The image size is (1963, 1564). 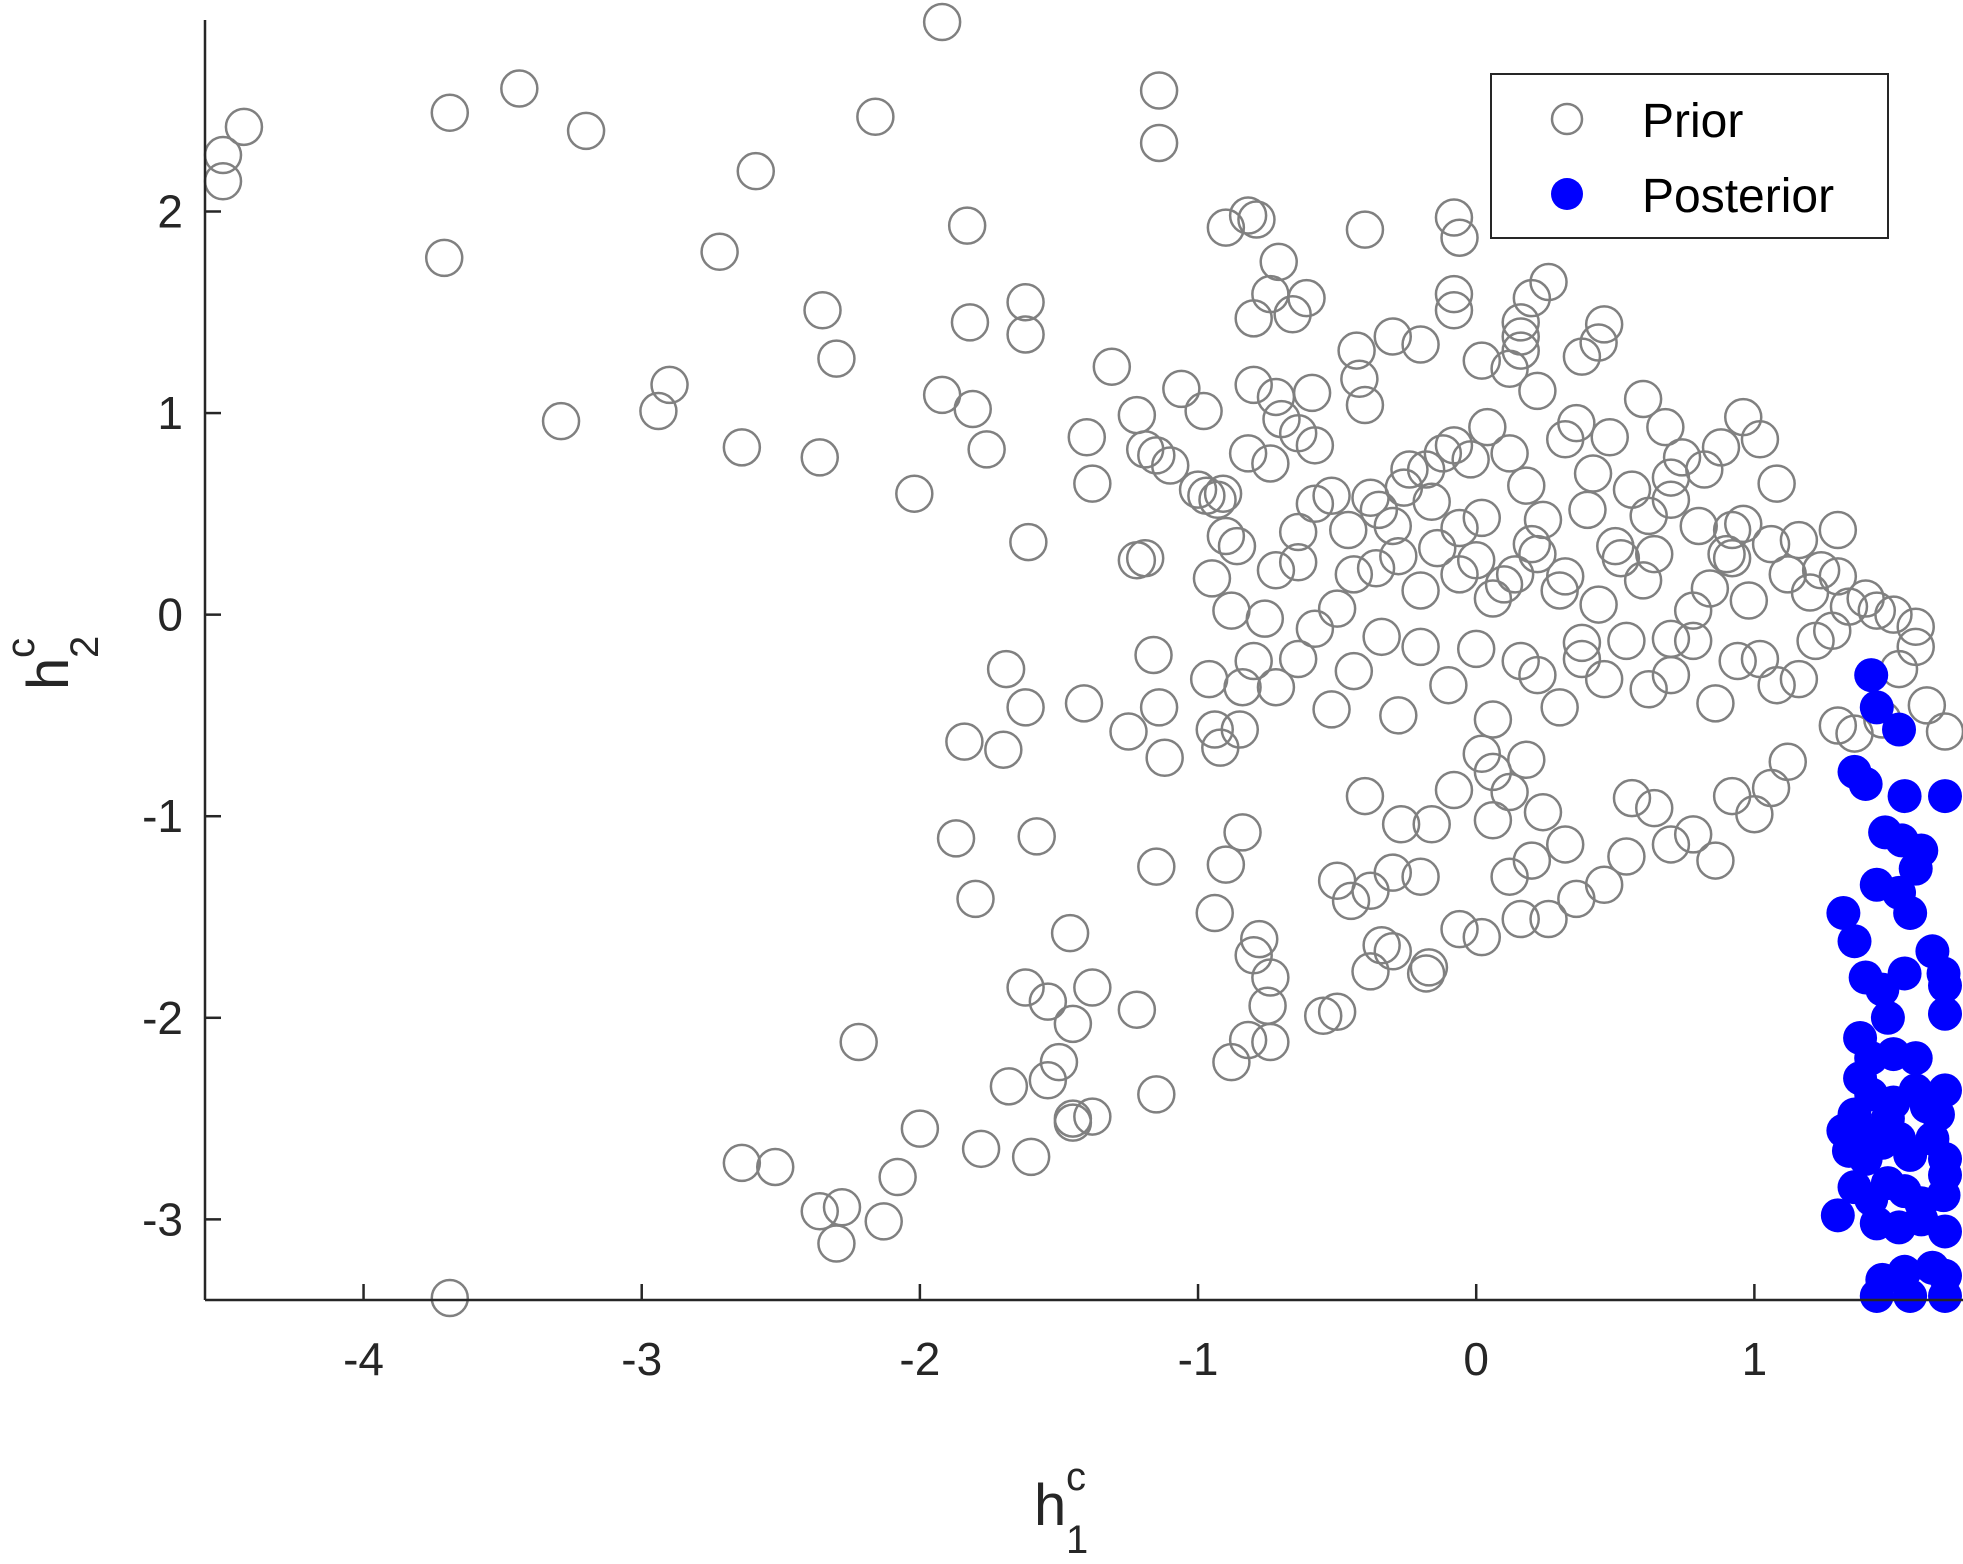 What do you see at coordinates (170, 211) in the screenshot?
I see `y-tick-label: 2` at bounding box center [170, 211].